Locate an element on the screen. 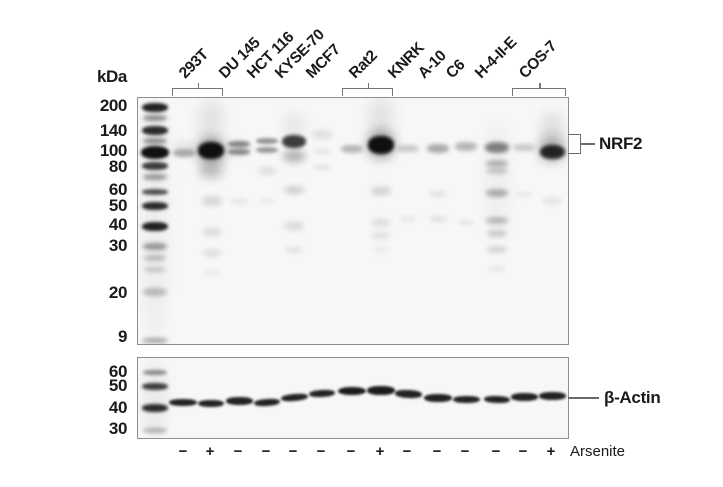 Image resolution: width=723 pixels, height=487 pixels. actin-blot-panel is located at coordinates (353, 398).